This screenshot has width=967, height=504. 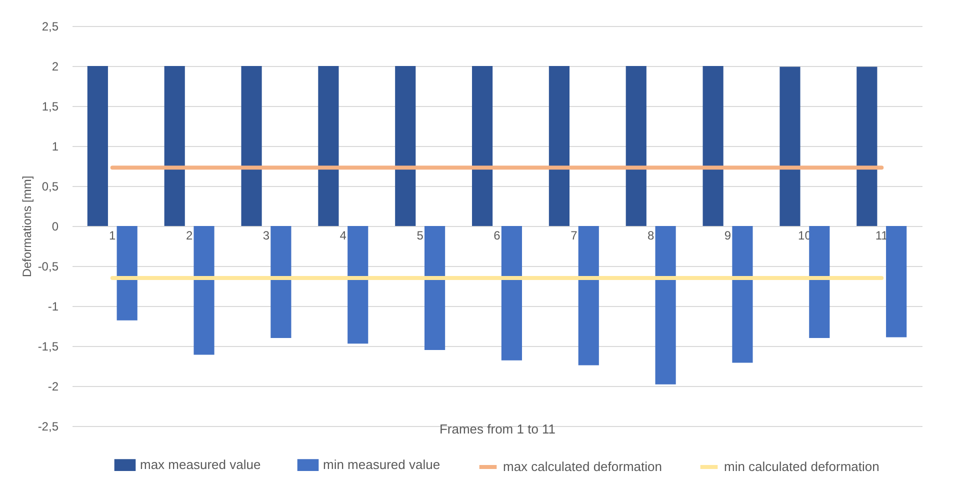 I want to click on y-tick-label: 1,5, so click(x=50, y=107).